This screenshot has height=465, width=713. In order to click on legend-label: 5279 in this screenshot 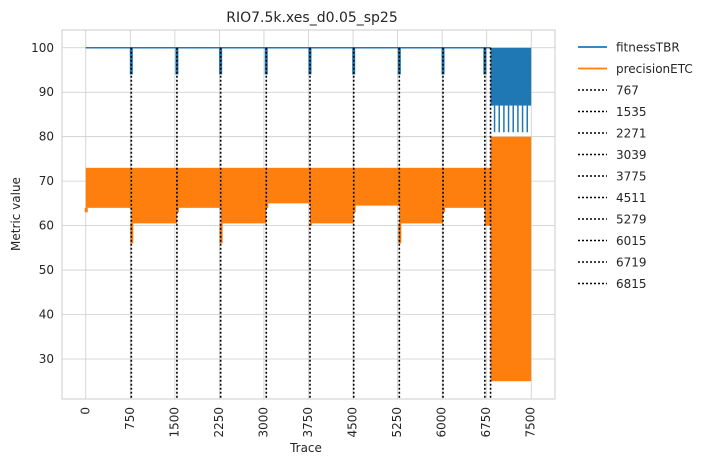, I will do `click(631, 220)`.